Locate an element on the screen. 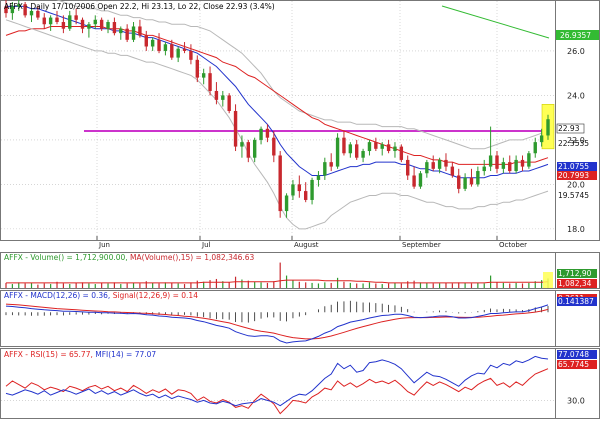 This screenshot has width=600, height=426. price-tick-label: 18.0 is located at coordinates (576, 229).